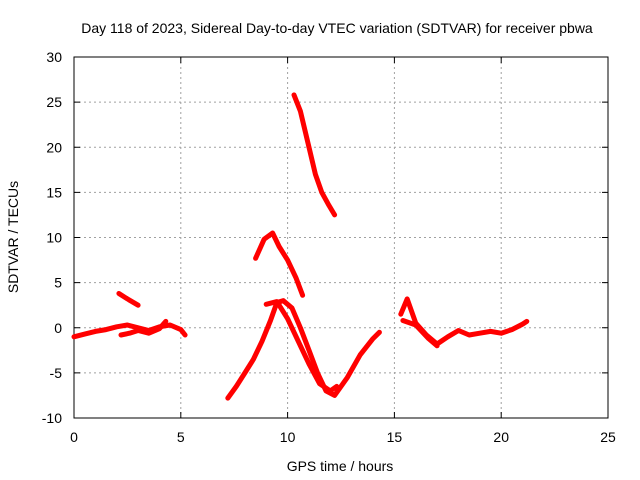  What do you see at coordinates (13, 237) in the screenshot?
I see `y-axis-label: SDTVAR / TECUs` at bounding box center [13, 237].